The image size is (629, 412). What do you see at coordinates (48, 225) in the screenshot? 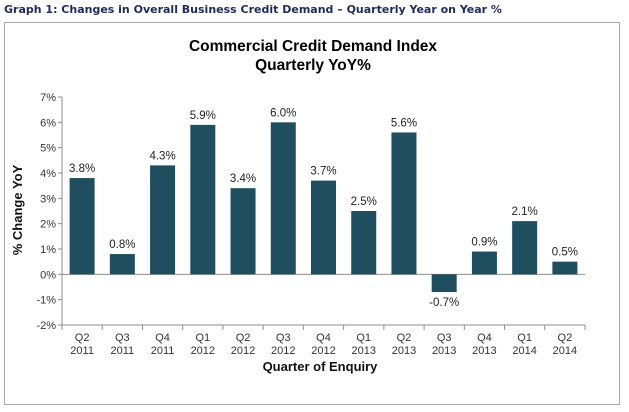
I see `y-tick-label: 2%` at bounding box center [48, 225].